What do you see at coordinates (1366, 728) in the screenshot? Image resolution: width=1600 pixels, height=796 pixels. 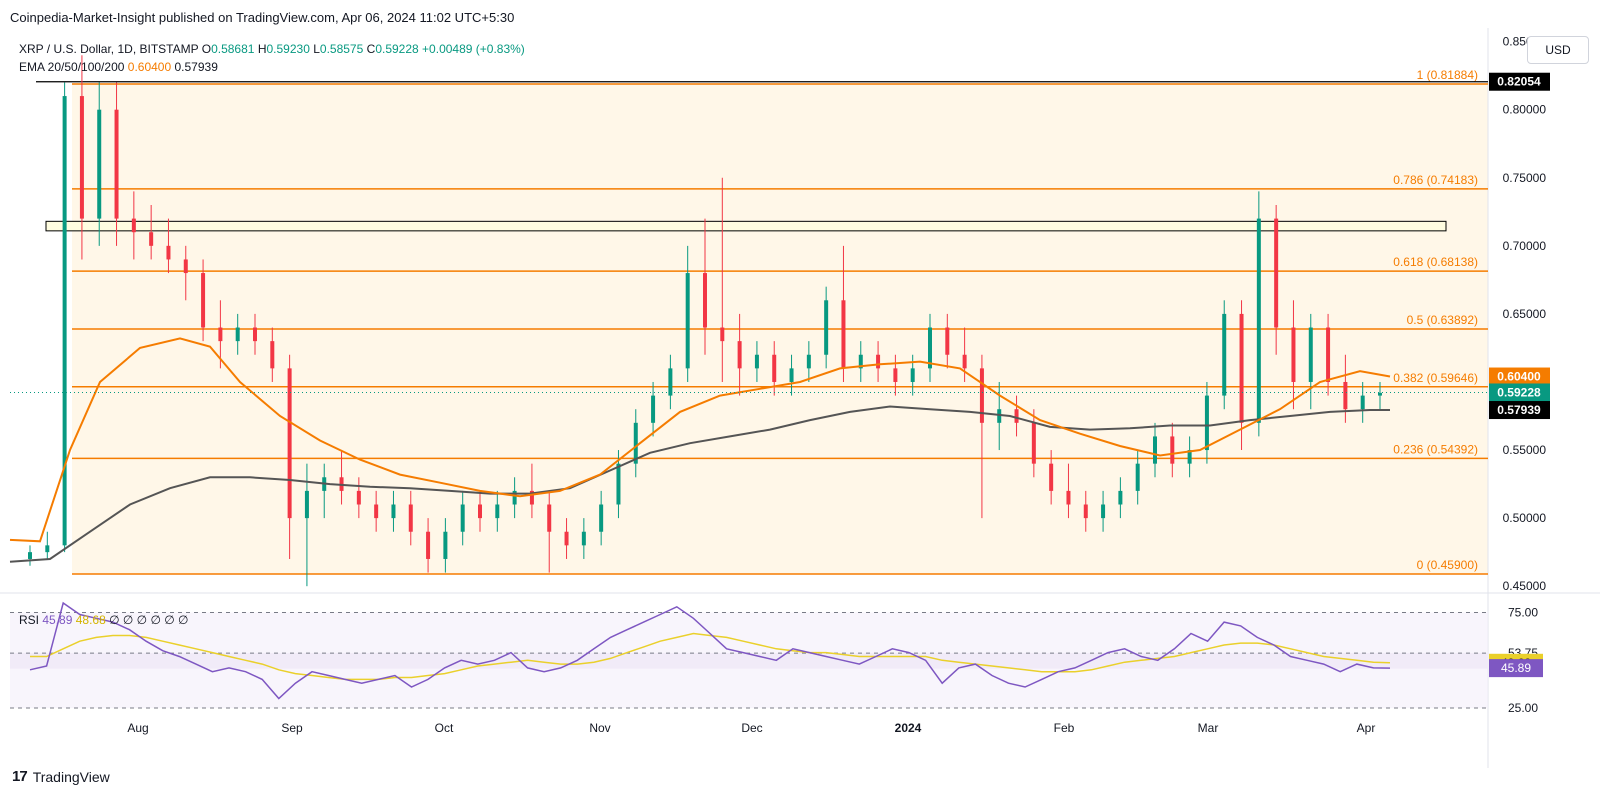 I see `time-label: Apr` at bounding box center [1366, 728].